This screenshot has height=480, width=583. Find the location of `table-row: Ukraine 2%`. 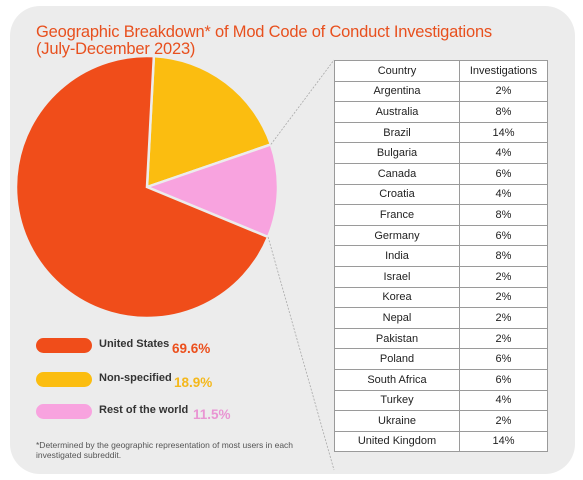

table-row: Ukraine 2% is located at coordinates (441, 421).